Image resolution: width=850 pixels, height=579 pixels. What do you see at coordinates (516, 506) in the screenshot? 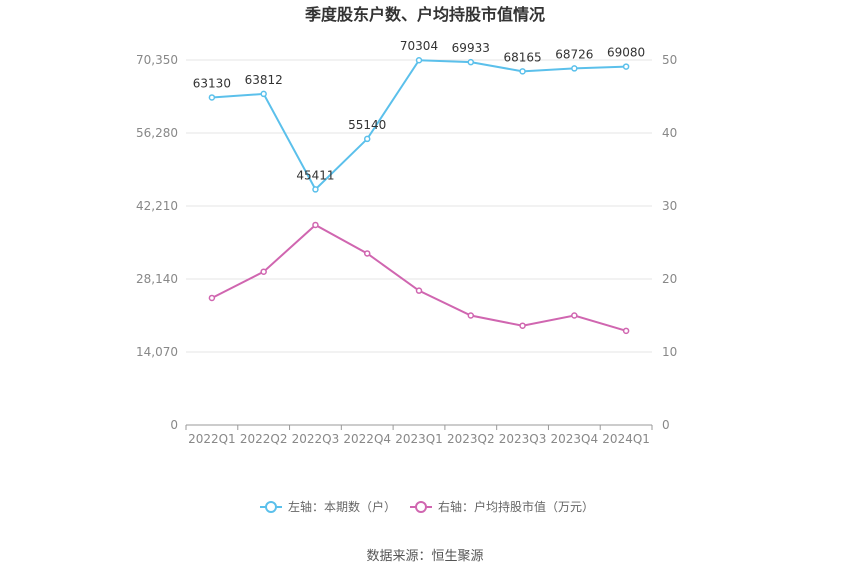
I see `legend-label-2: 右轴：户均持股市值（万元）` at bounding box center [516, 506].